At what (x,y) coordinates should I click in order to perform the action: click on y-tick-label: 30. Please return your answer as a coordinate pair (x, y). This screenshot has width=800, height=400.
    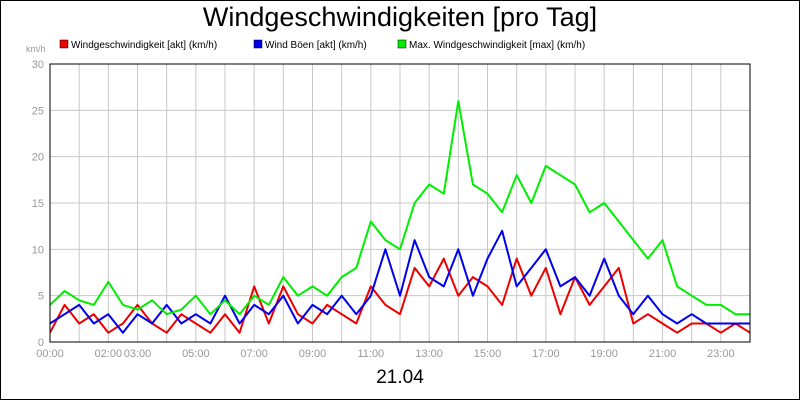
    Looking at the image, I should click on (38, 65).